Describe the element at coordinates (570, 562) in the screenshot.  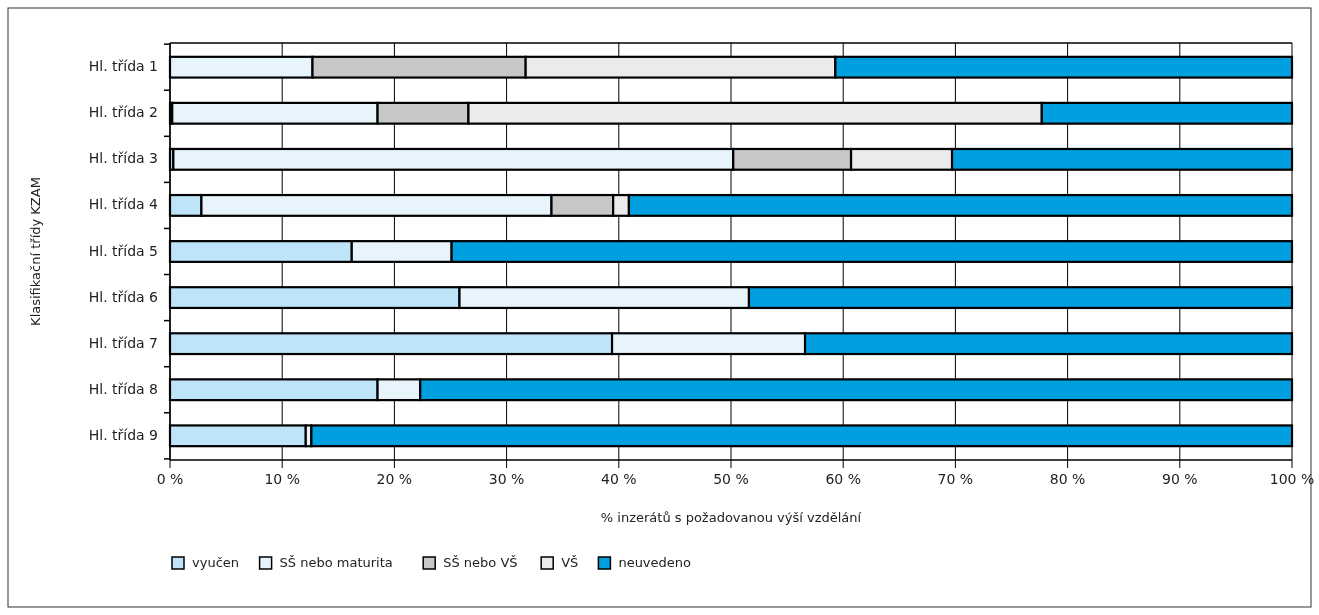
I see `legend-label: VŠ` at that location.